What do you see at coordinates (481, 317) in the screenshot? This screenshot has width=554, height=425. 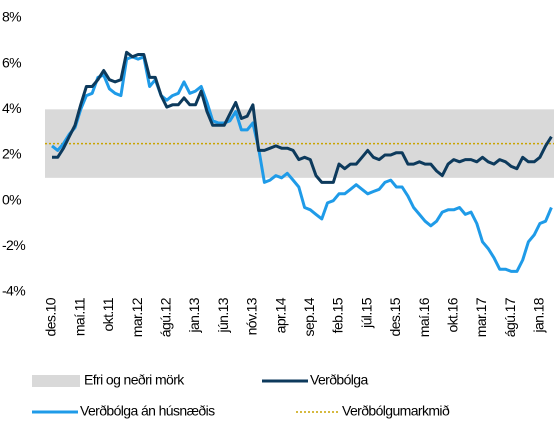 I see `x-tick-label: mar.17` at bounding box center [481, 317].